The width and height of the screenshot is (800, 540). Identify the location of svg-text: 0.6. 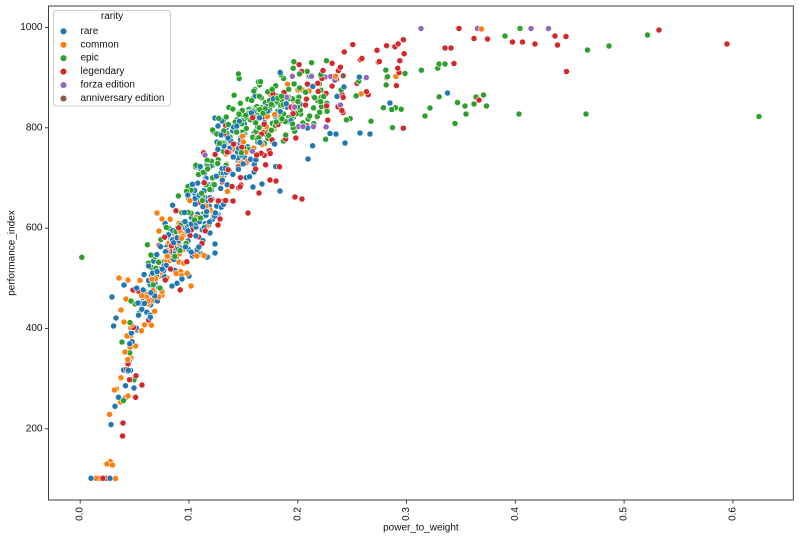
(732, 514).